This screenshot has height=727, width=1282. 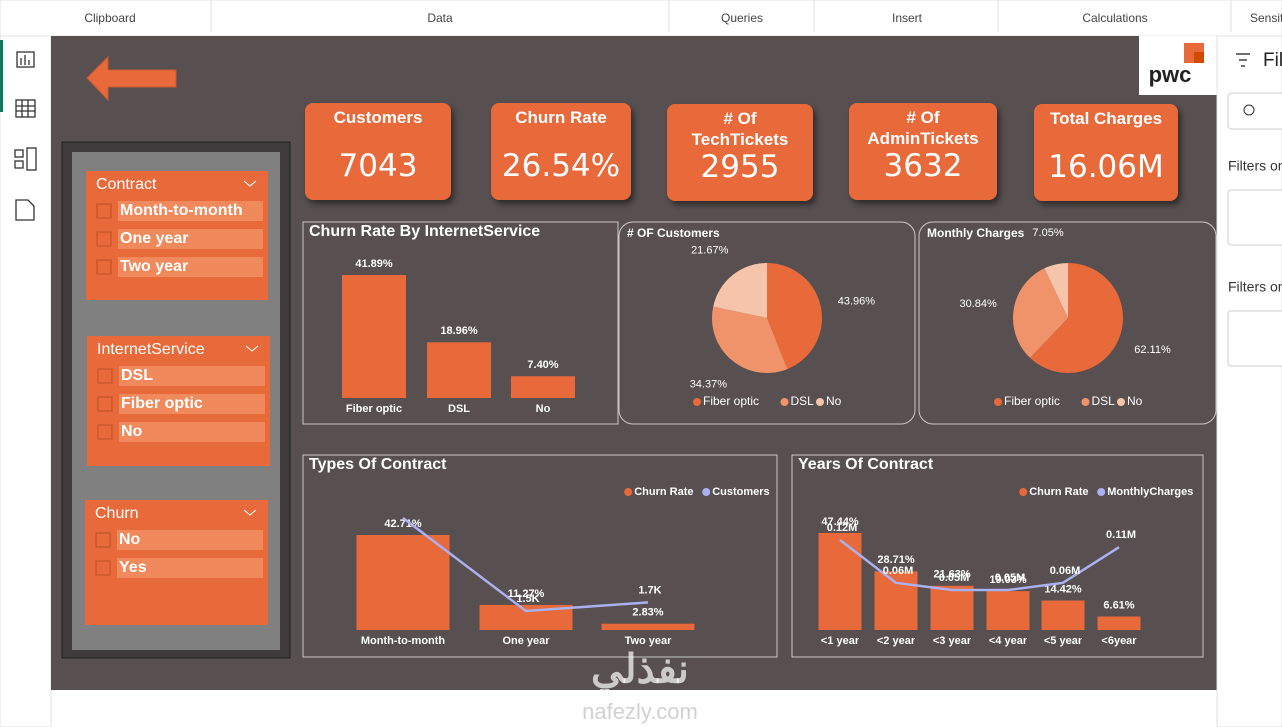 What do you see at coordinates (742, 18) in the screenshot?
I see `ribbon-group: Queries` at bounding box center [742, 18].